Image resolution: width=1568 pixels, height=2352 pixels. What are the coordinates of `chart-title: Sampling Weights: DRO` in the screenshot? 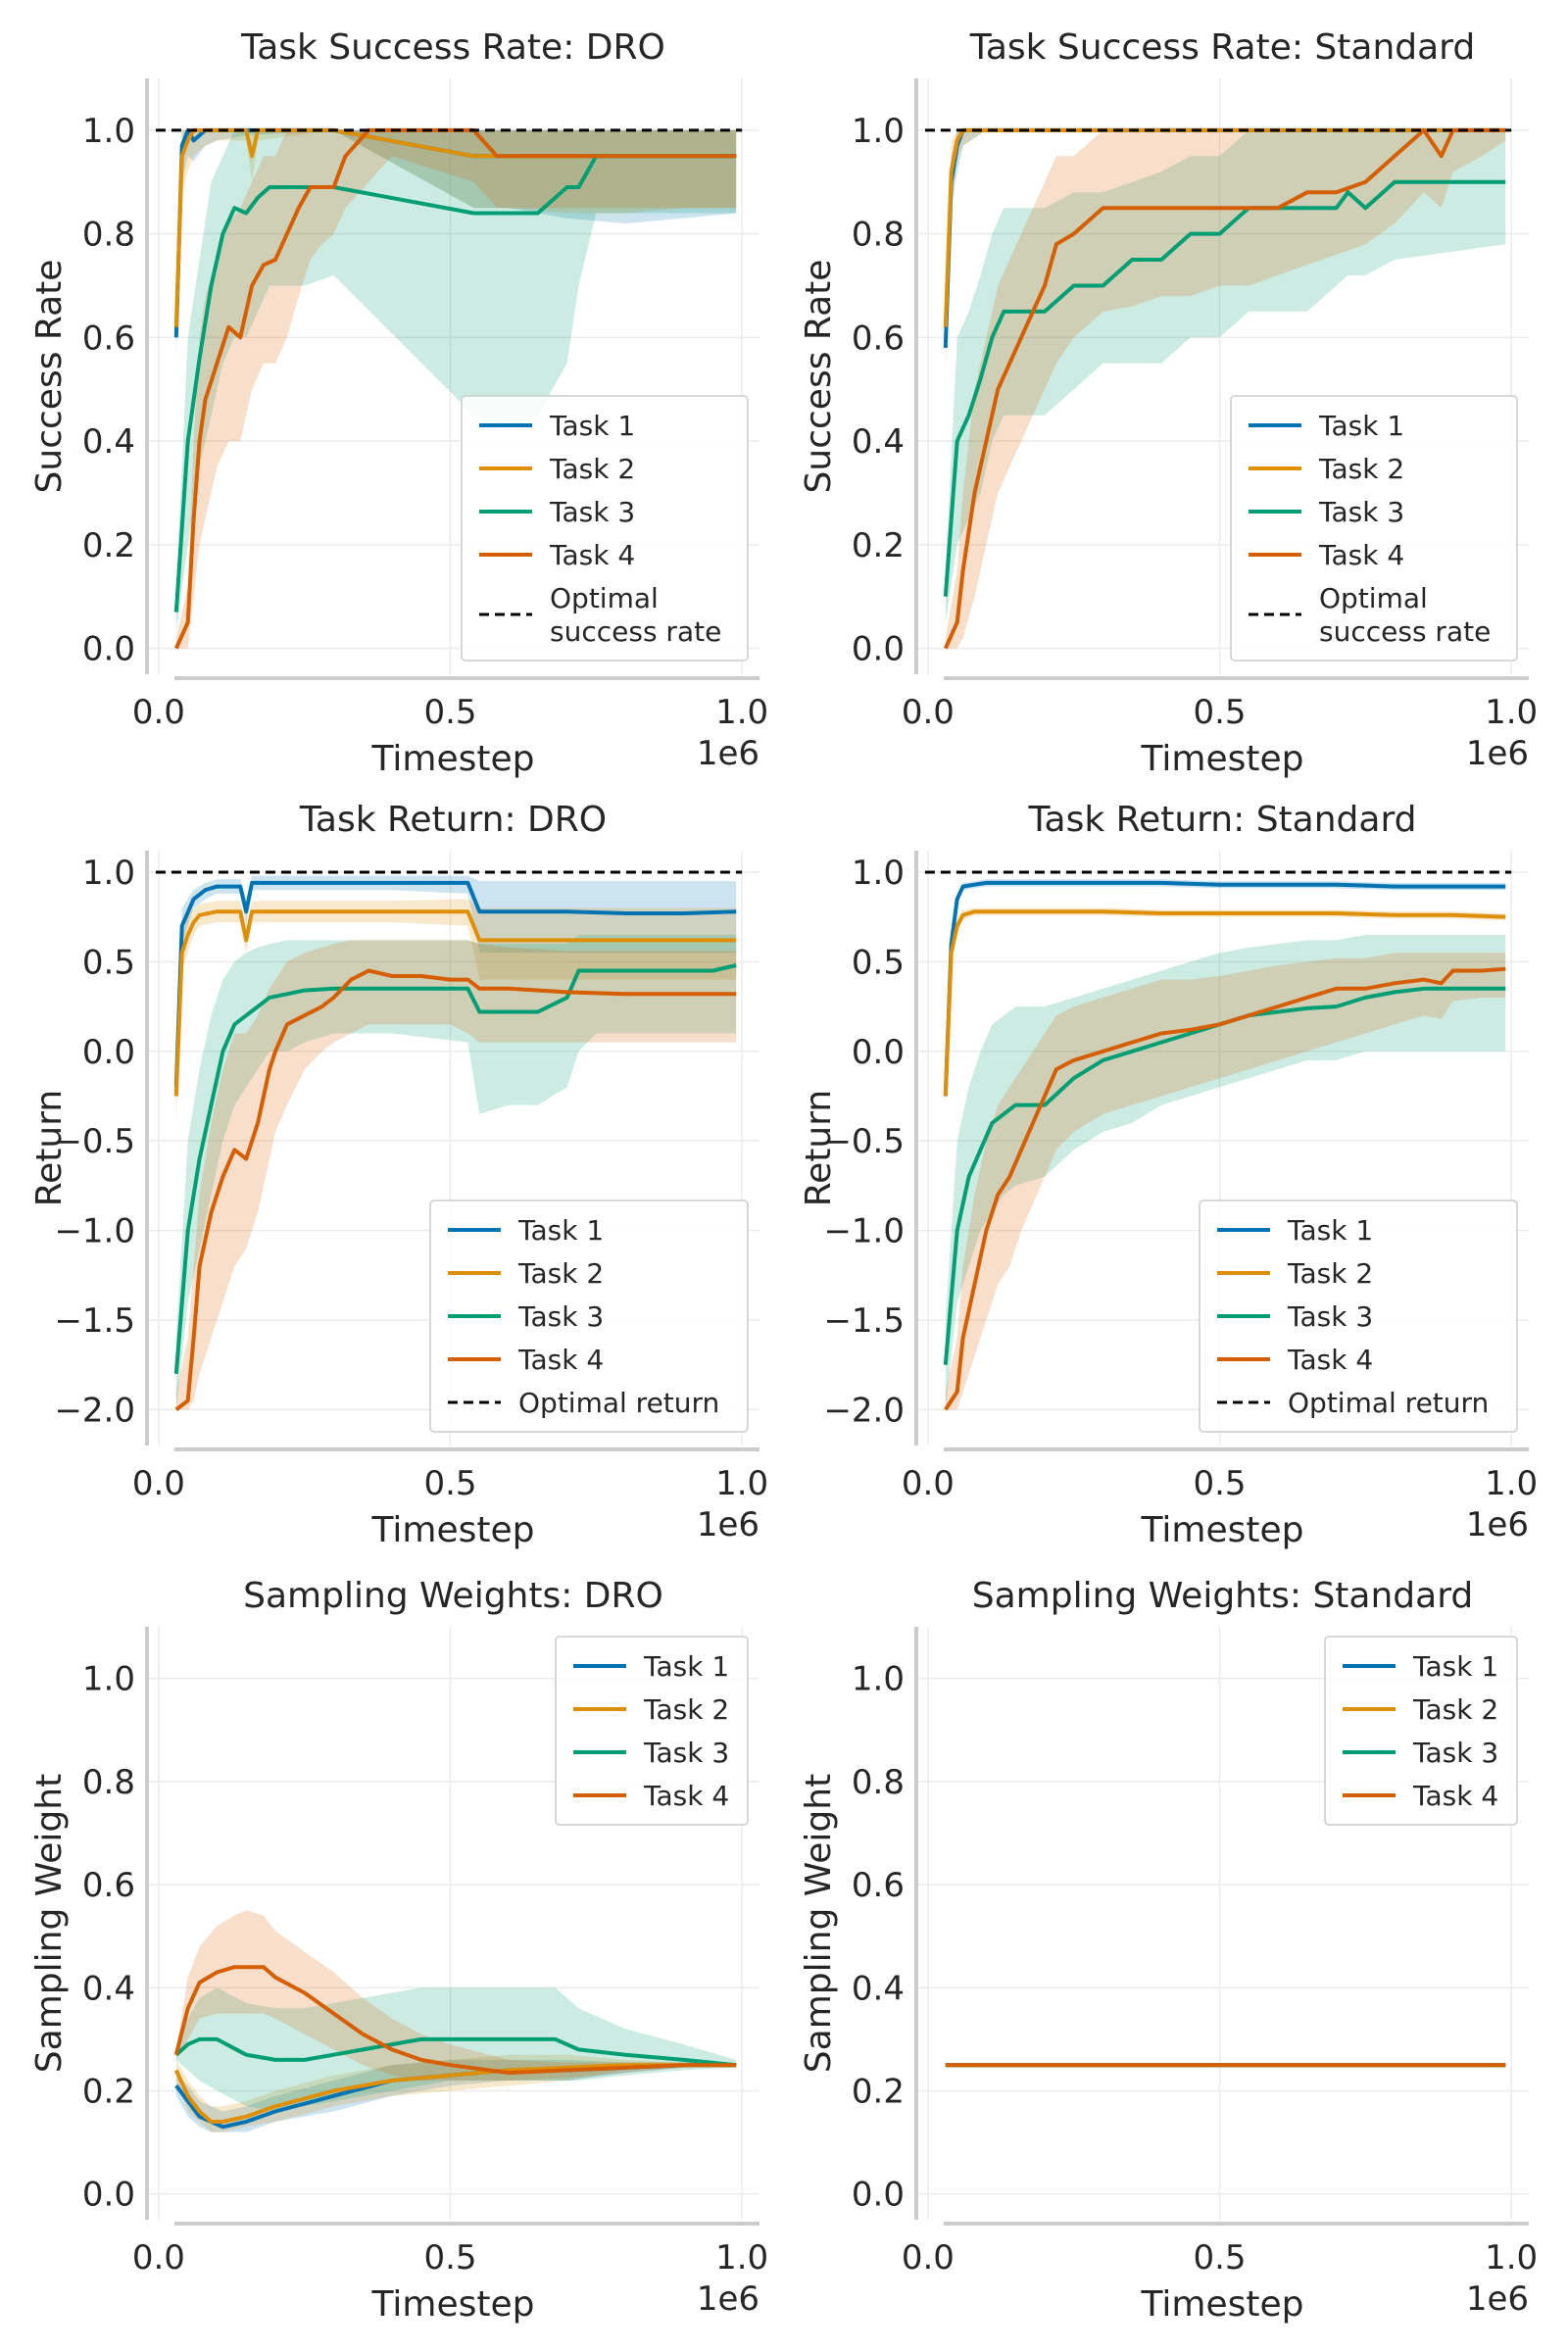 It's located at (453, 1596).